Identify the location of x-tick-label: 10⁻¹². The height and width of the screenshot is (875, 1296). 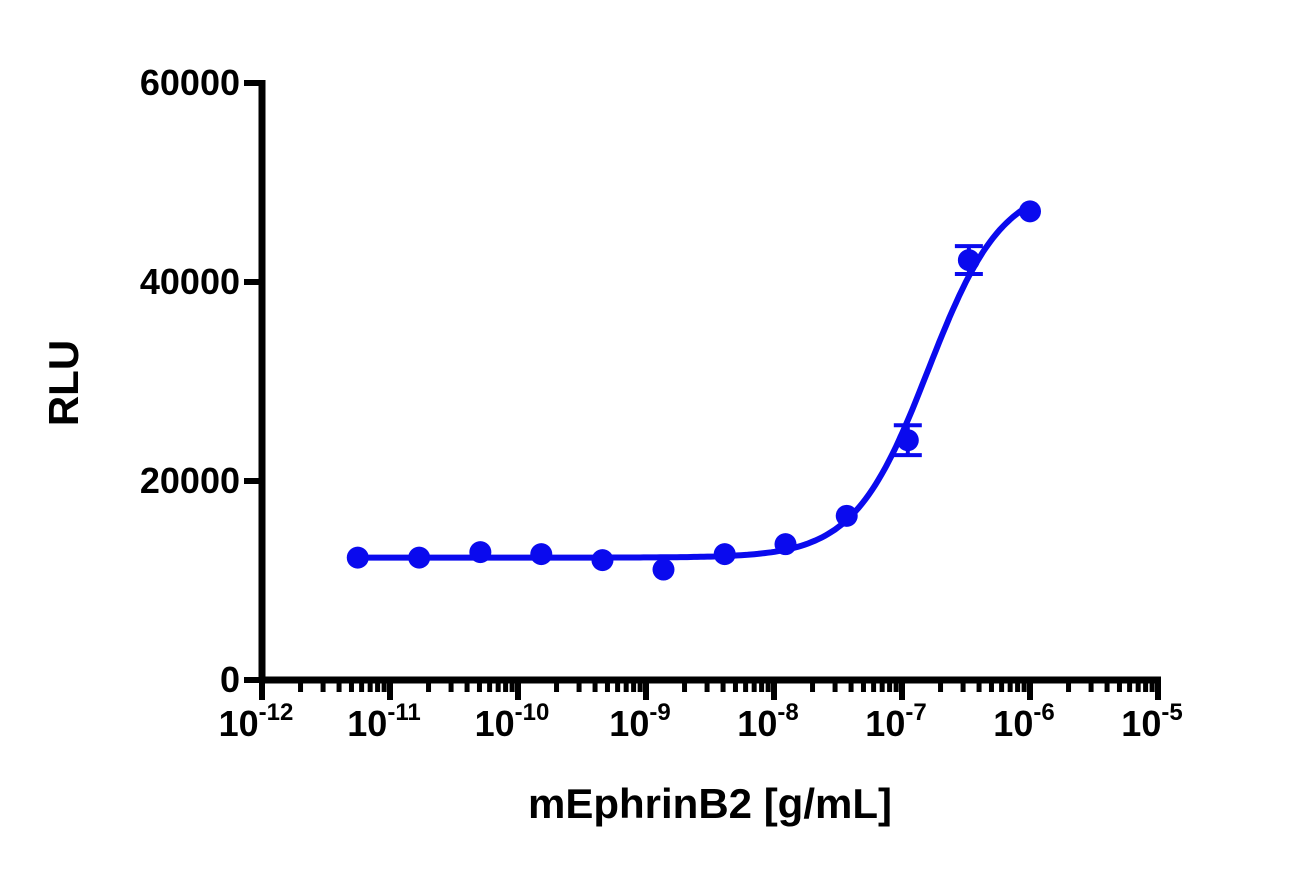
(256, 721).